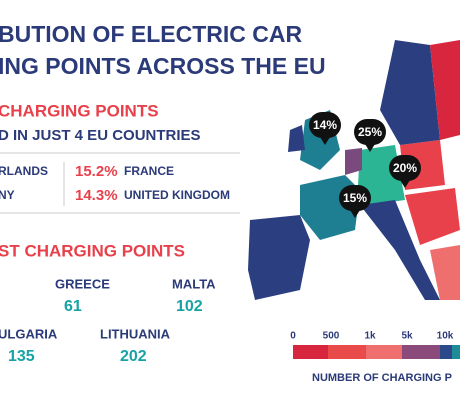 The width and height of the screenshot is (460, 400). What do you see at coordinates (445, 272) in the screenshot?
I see `balkans` at bounding box center [445, 272].